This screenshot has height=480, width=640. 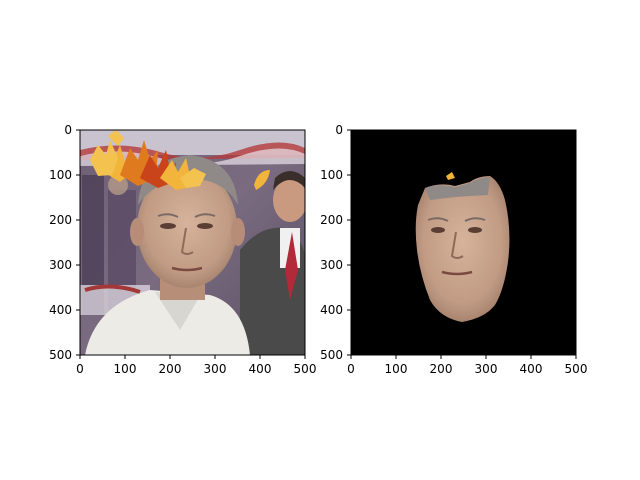 What do you see at coordinates (60, 242) in the screenshot?
I see `left-y-tick-labels: 0 100 200 300 400 500` at bounding box center [60, 242].